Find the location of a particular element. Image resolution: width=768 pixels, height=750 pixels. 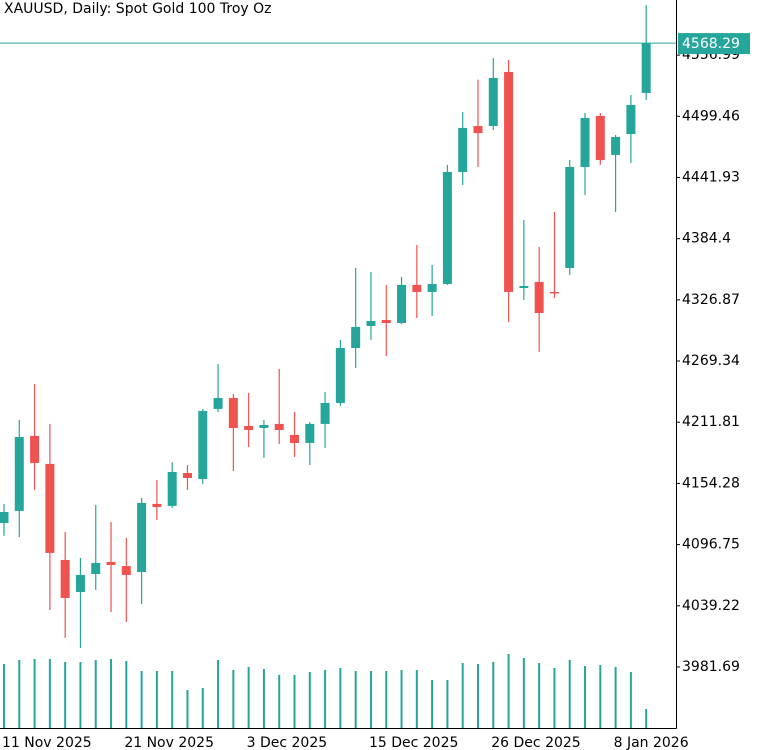

y-tick-label: 3981.69 is located at coordinates (711, 667).